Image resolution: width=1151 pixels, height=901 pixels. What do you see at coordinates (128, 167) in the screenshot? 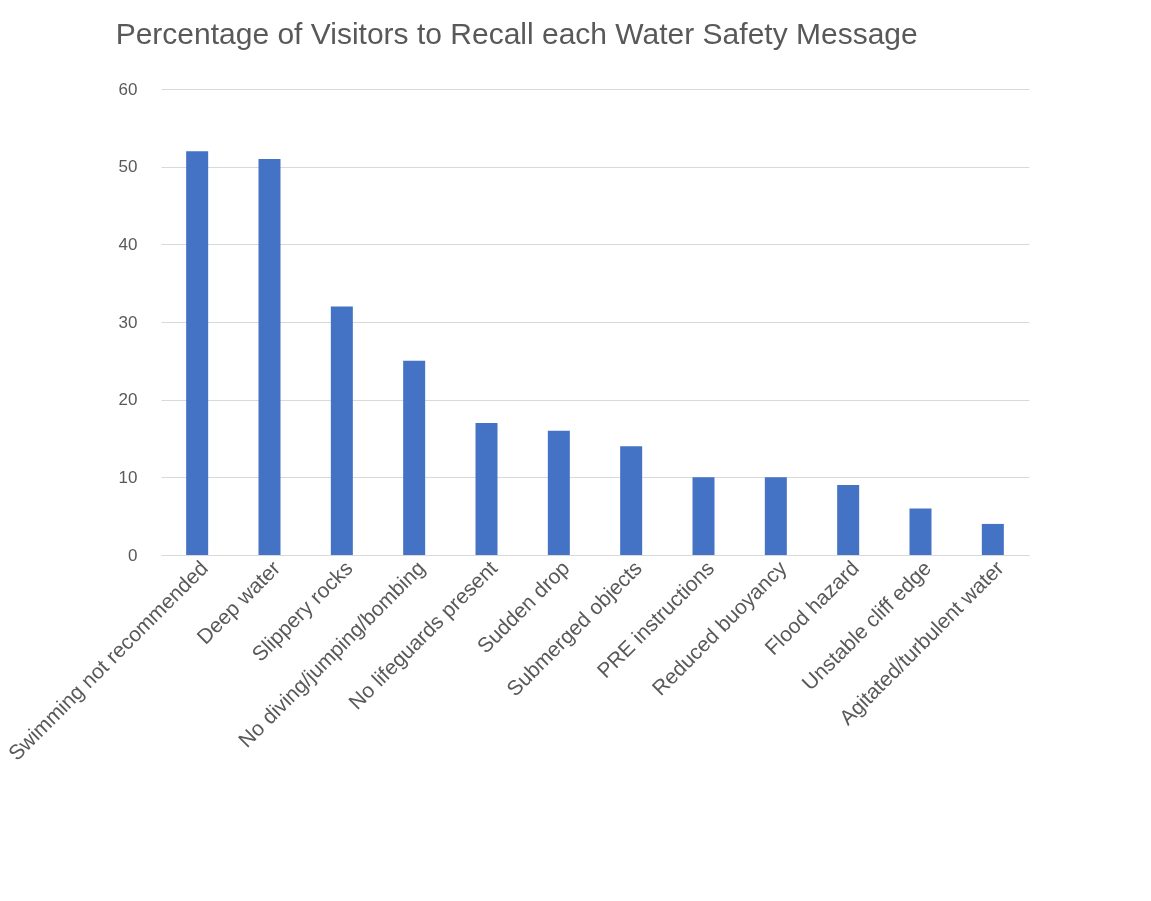
I see `y-tick-label: 50` at bounding box center [128, 167].